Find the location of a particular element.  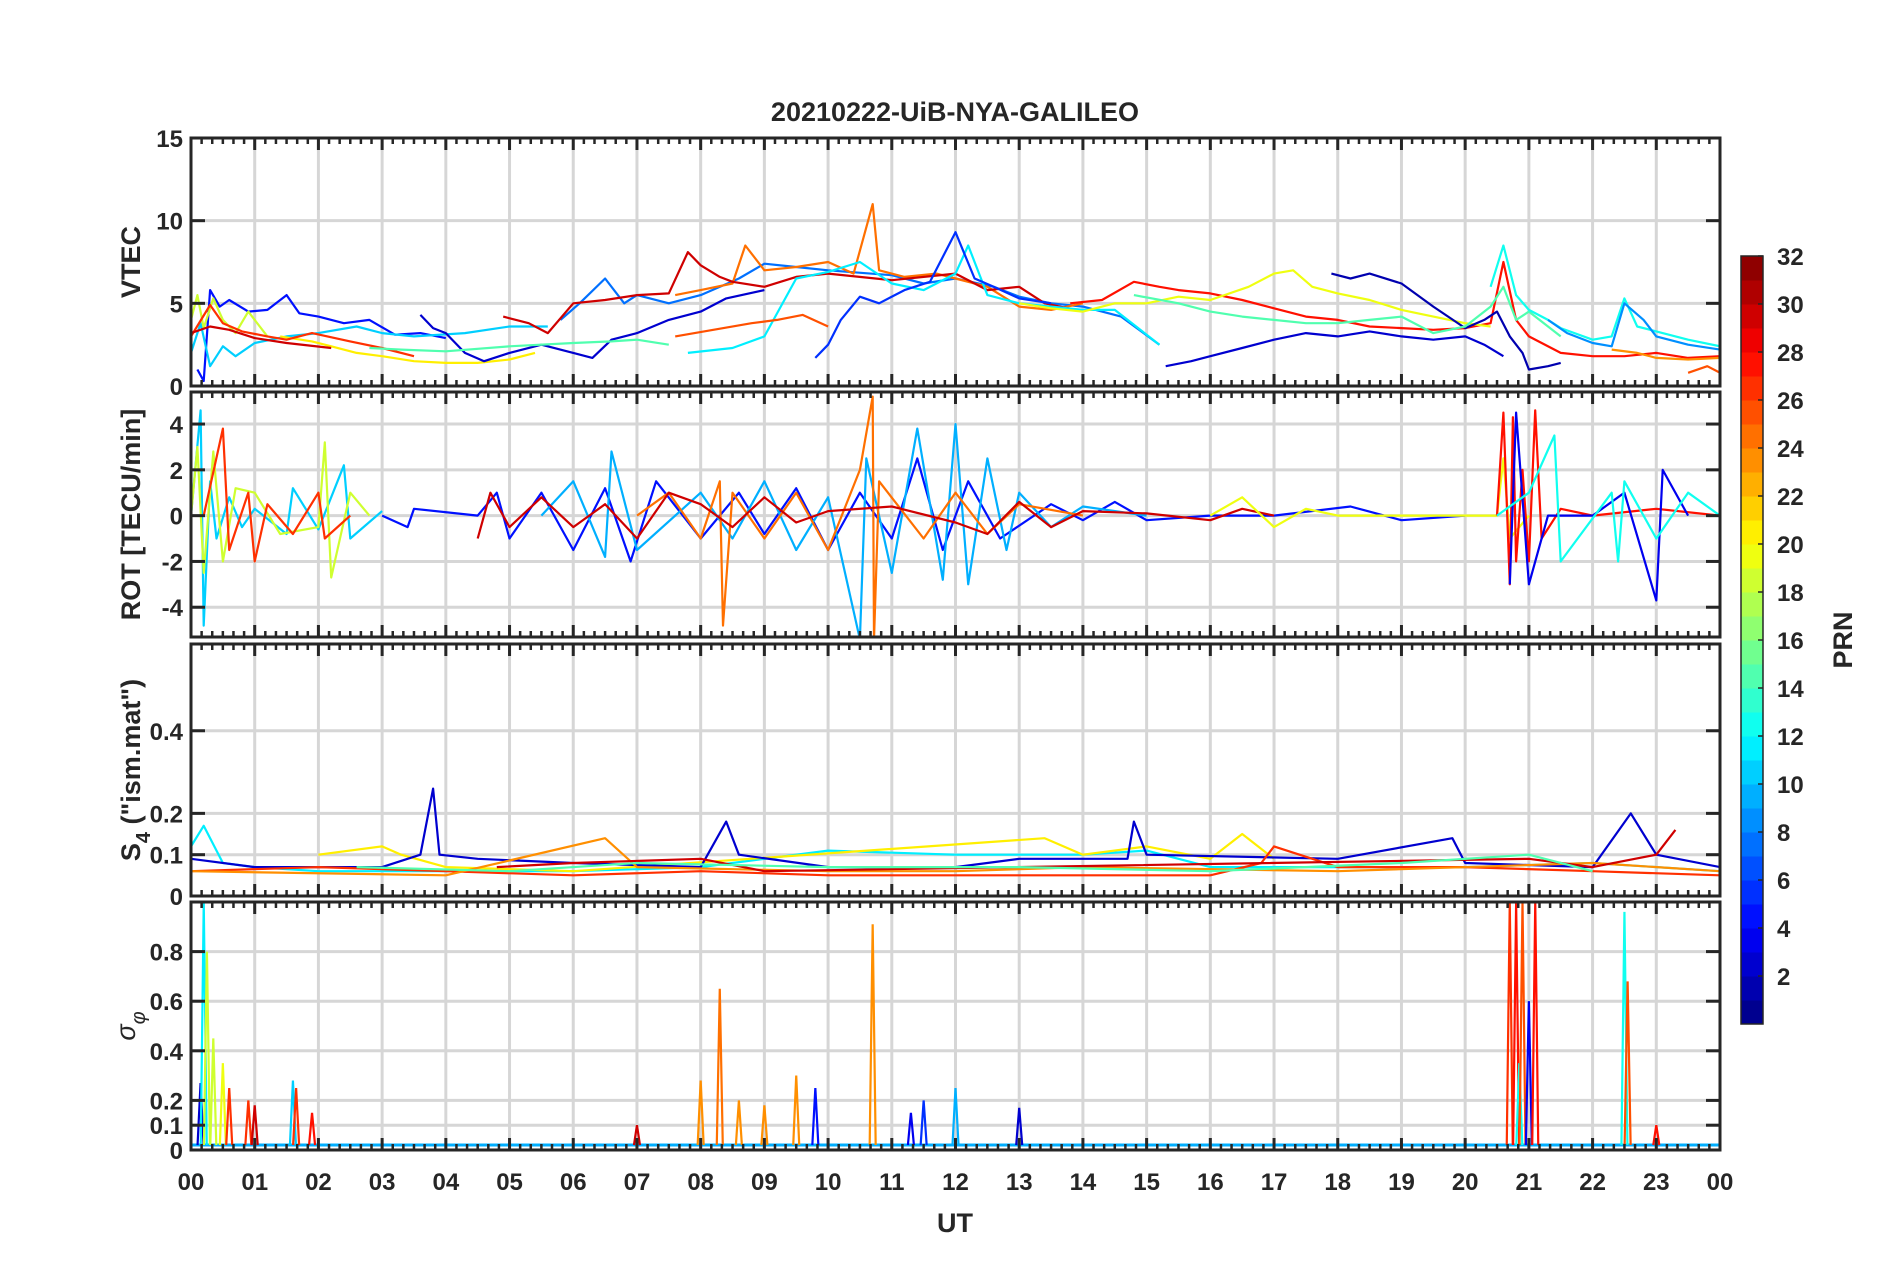

chart-title: 20210222-UiB-NYA-GALILEO is located at coordinates (955, 112).